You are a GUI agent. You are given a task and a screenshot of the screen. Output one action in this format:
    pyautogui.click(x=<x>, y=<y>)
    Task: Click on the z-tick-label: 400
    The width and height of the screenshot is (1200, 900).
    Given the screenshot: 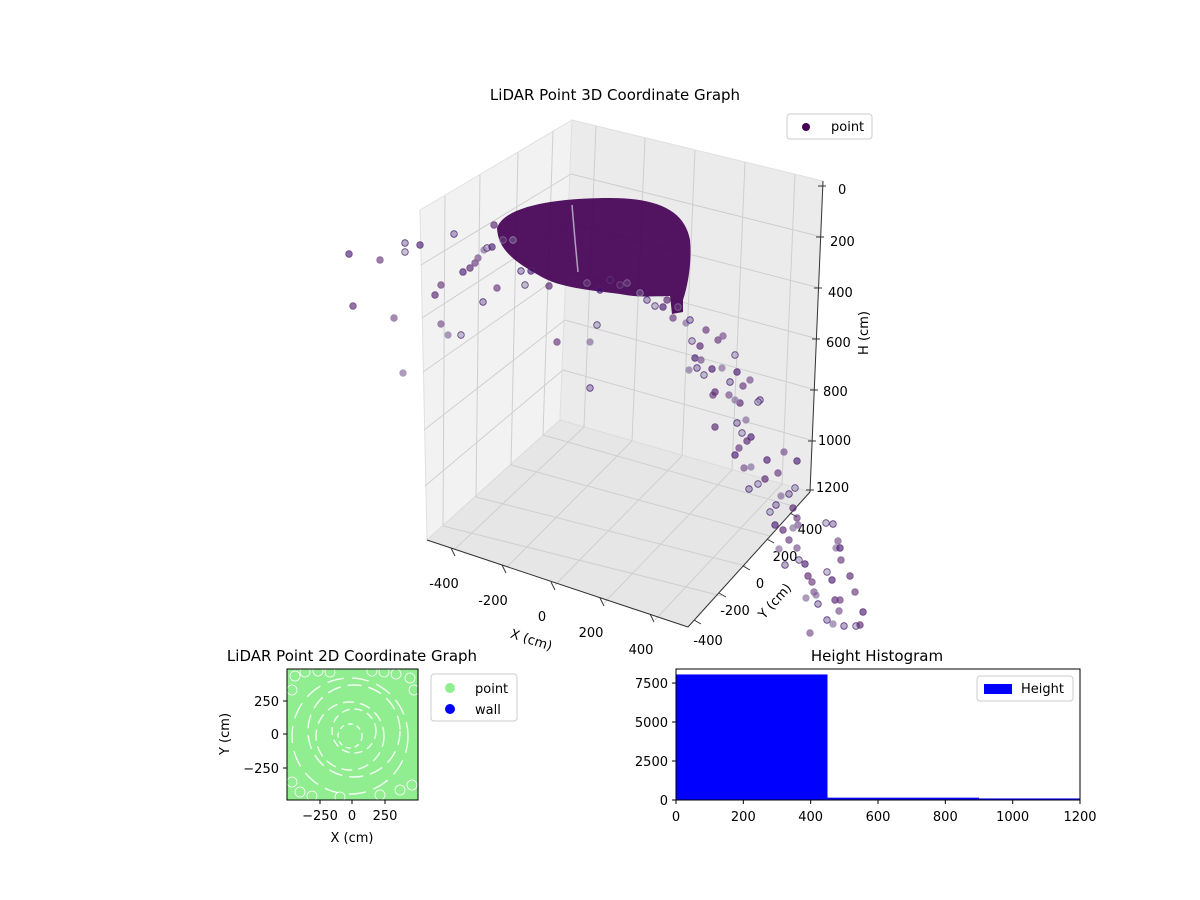 What is the action you would take?
    pyautogui.click(x=840, y=293)
    